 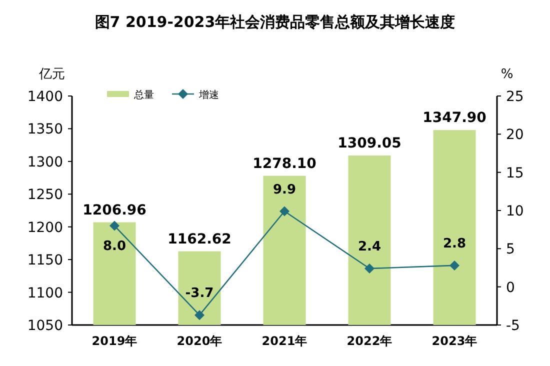 What do you see at coordinates (45, 260) in the screenshot?
I see `y-tick-label: 1150` at bounding box center [45, 260].